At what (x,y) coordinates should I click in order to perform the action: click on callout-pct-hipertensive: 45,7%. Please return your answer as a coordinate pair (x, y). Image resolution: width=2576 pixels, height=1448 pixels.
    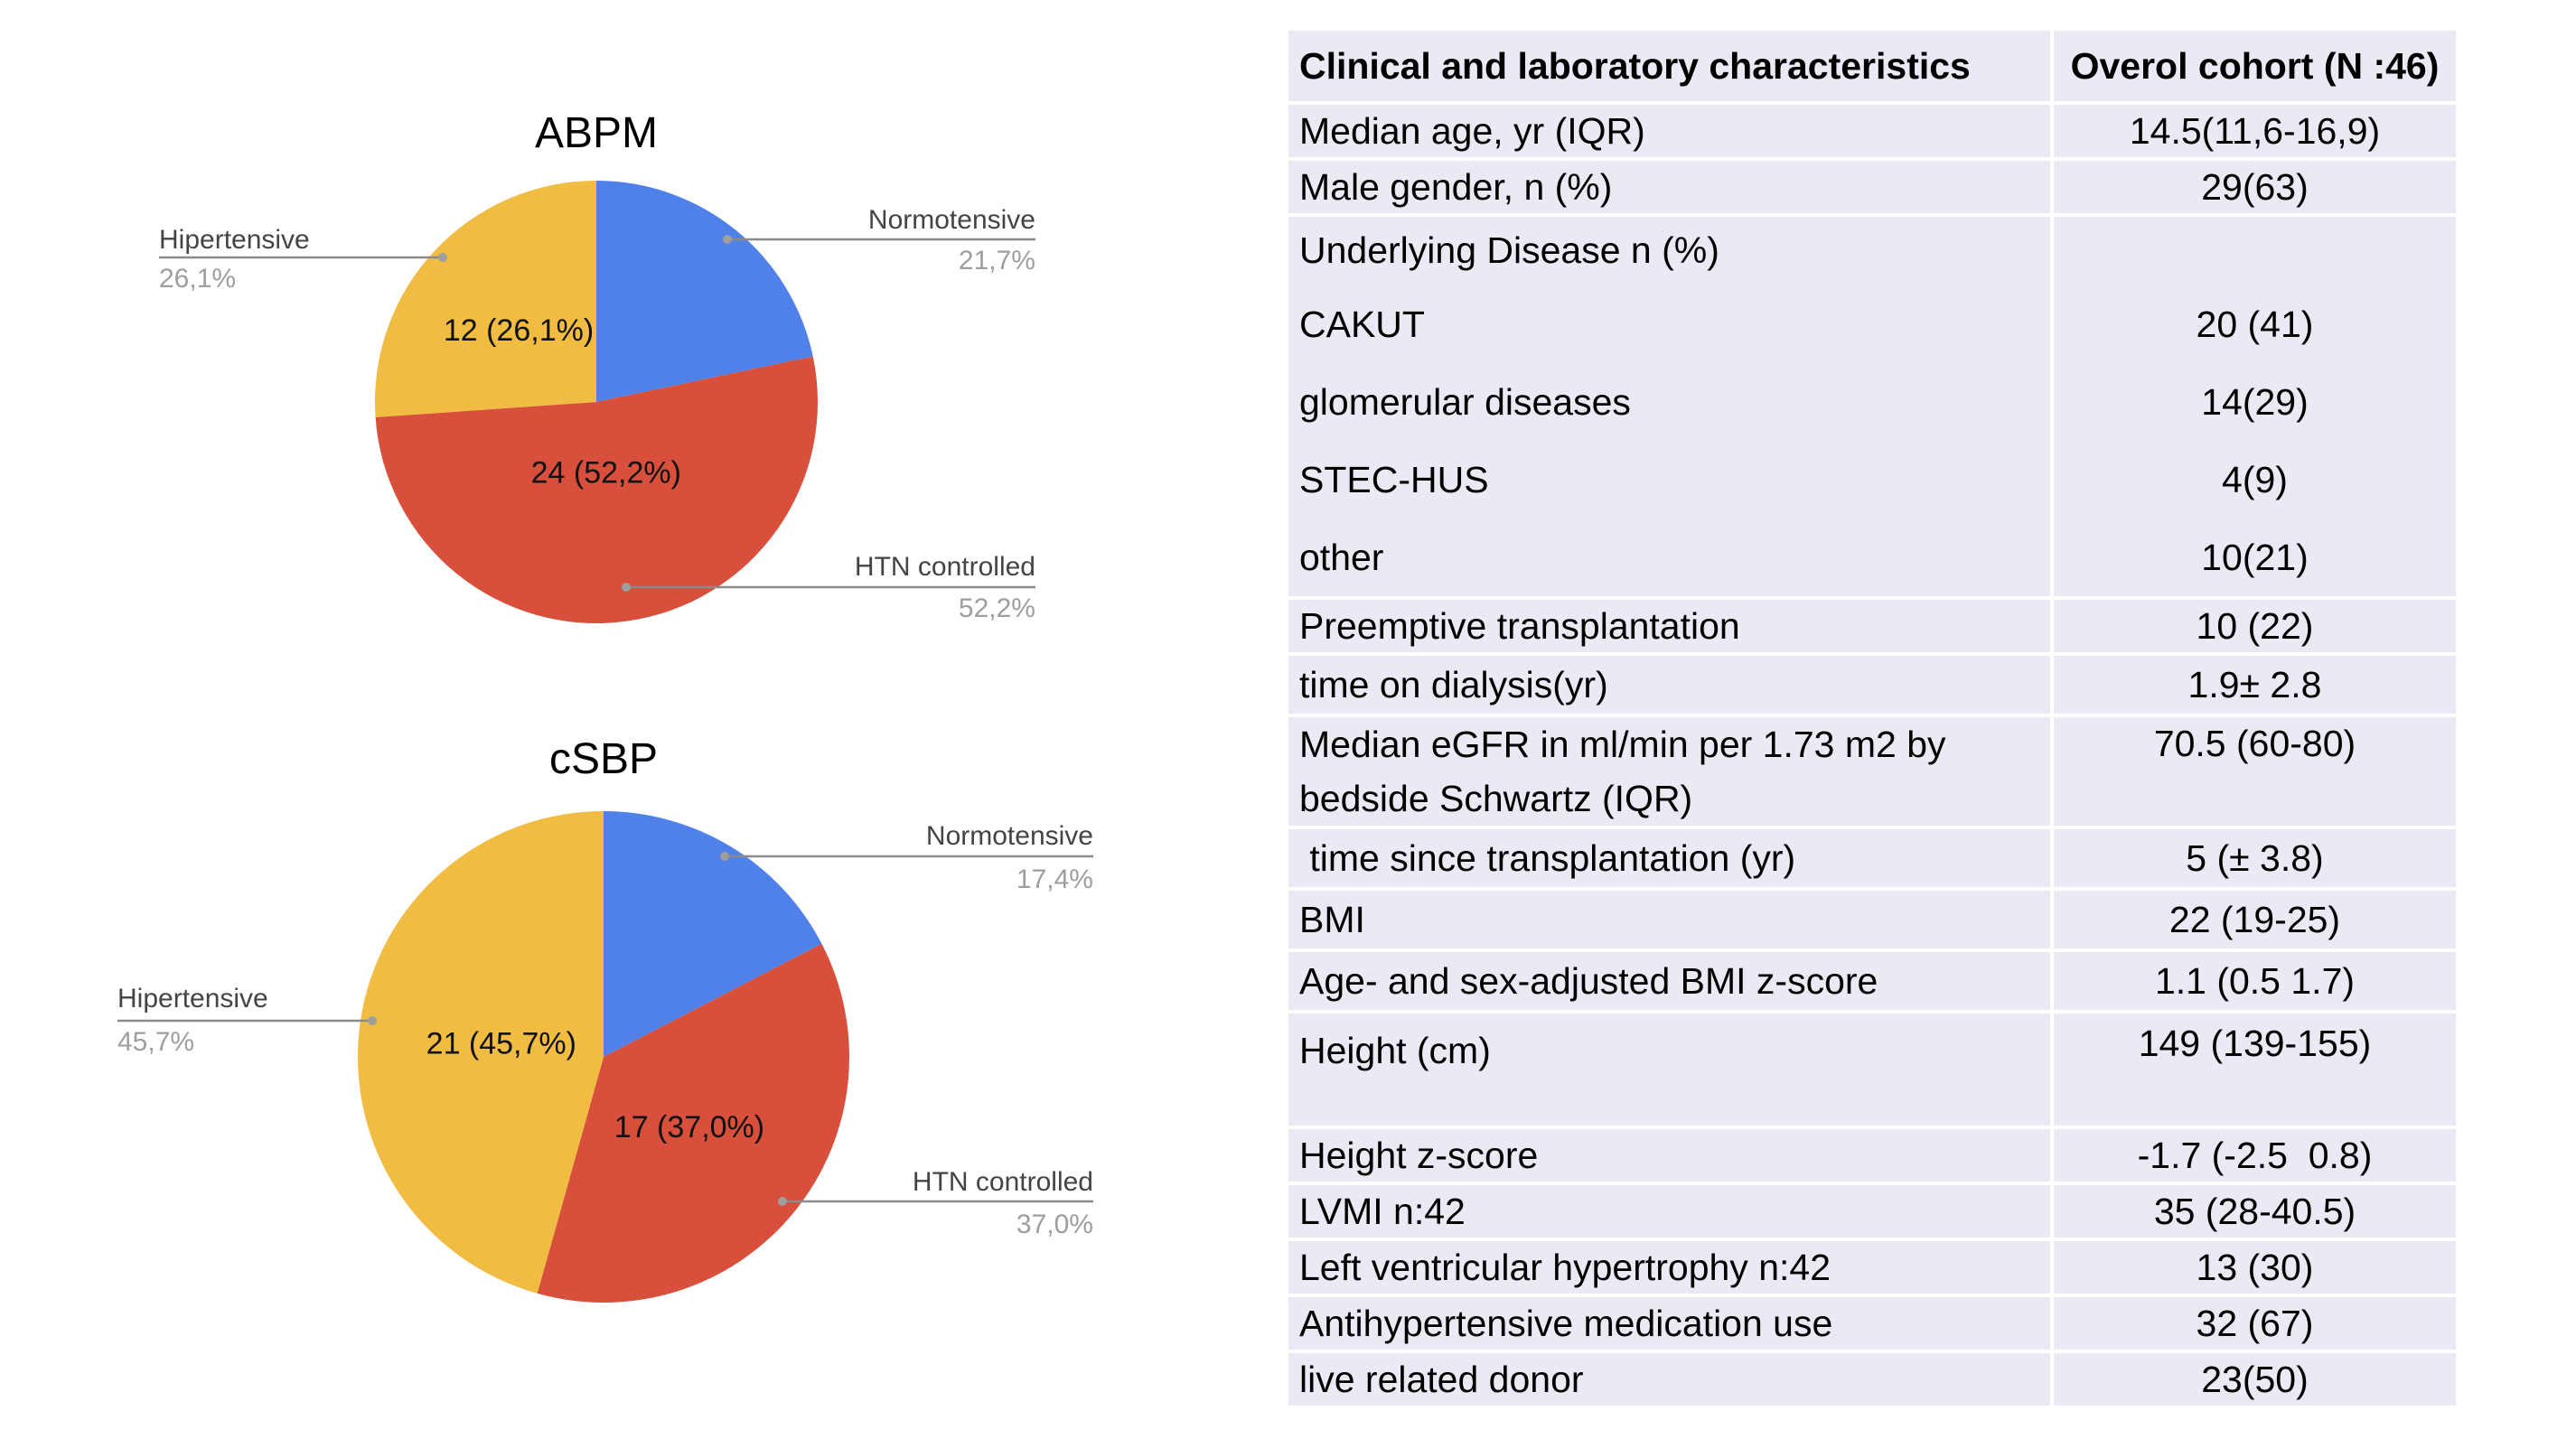
    Looking at the image, I should click on (155, 1042).